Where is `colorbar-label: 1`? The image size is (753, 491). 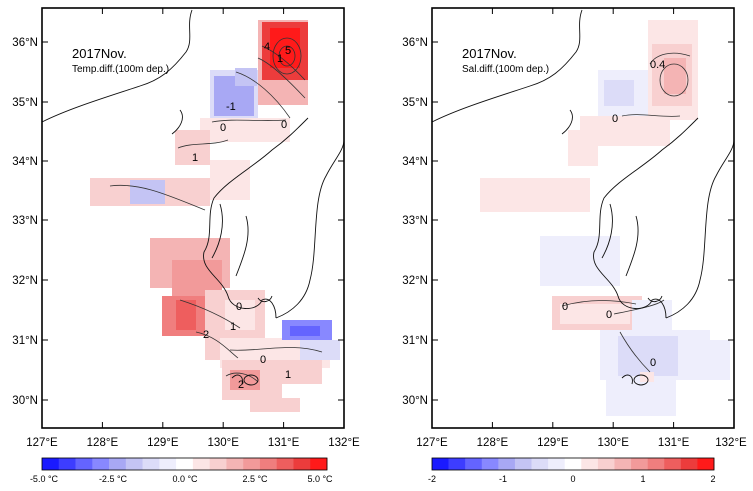
colorbar-label: 1 is located at coordinates (642, 479).